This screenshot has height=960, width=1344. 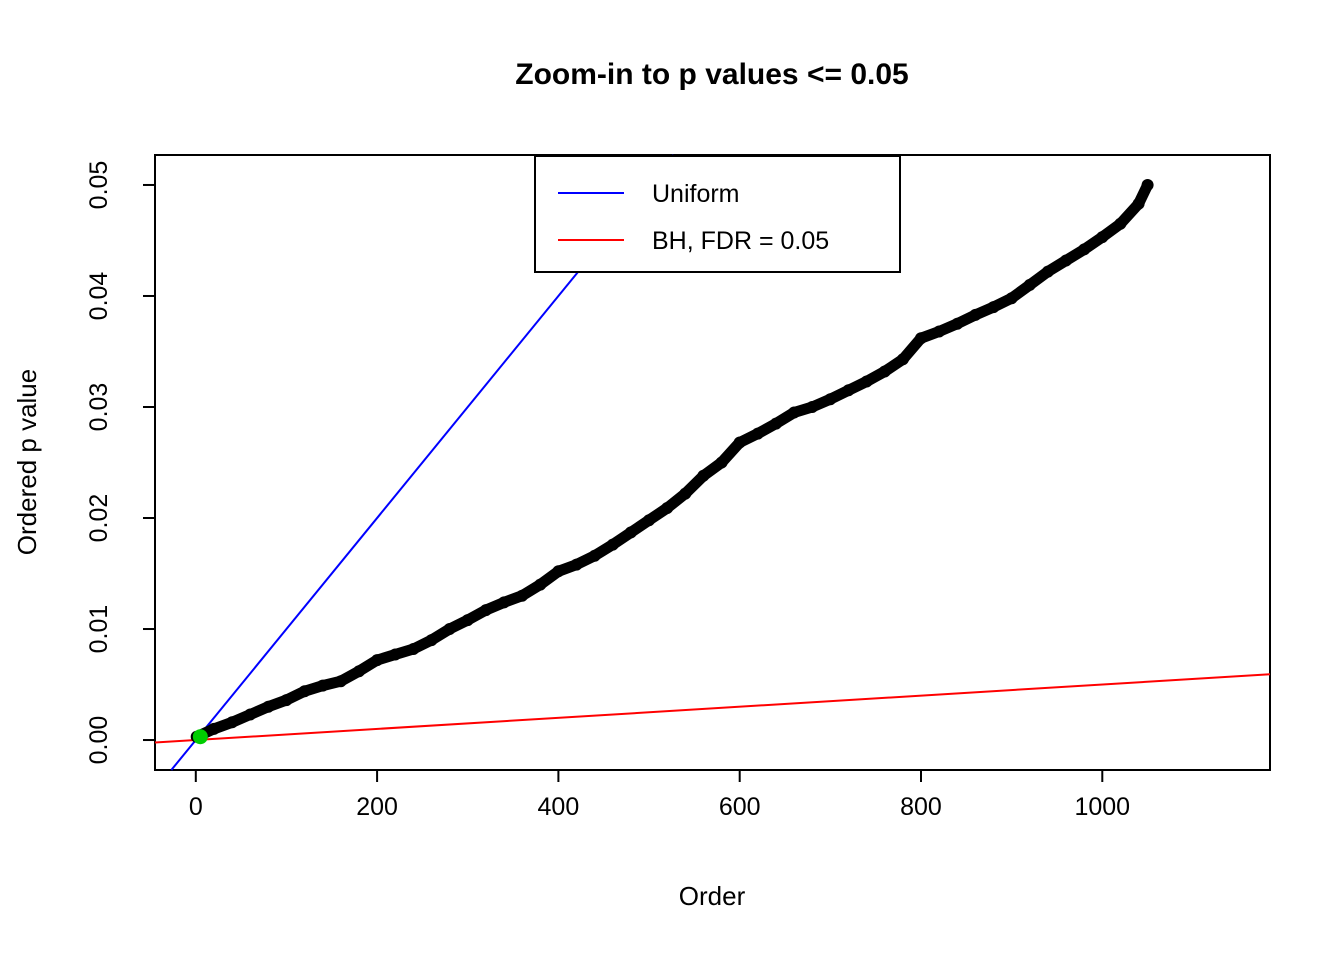 I want to click on bh-fdr-line, so click(x=712, y=708).